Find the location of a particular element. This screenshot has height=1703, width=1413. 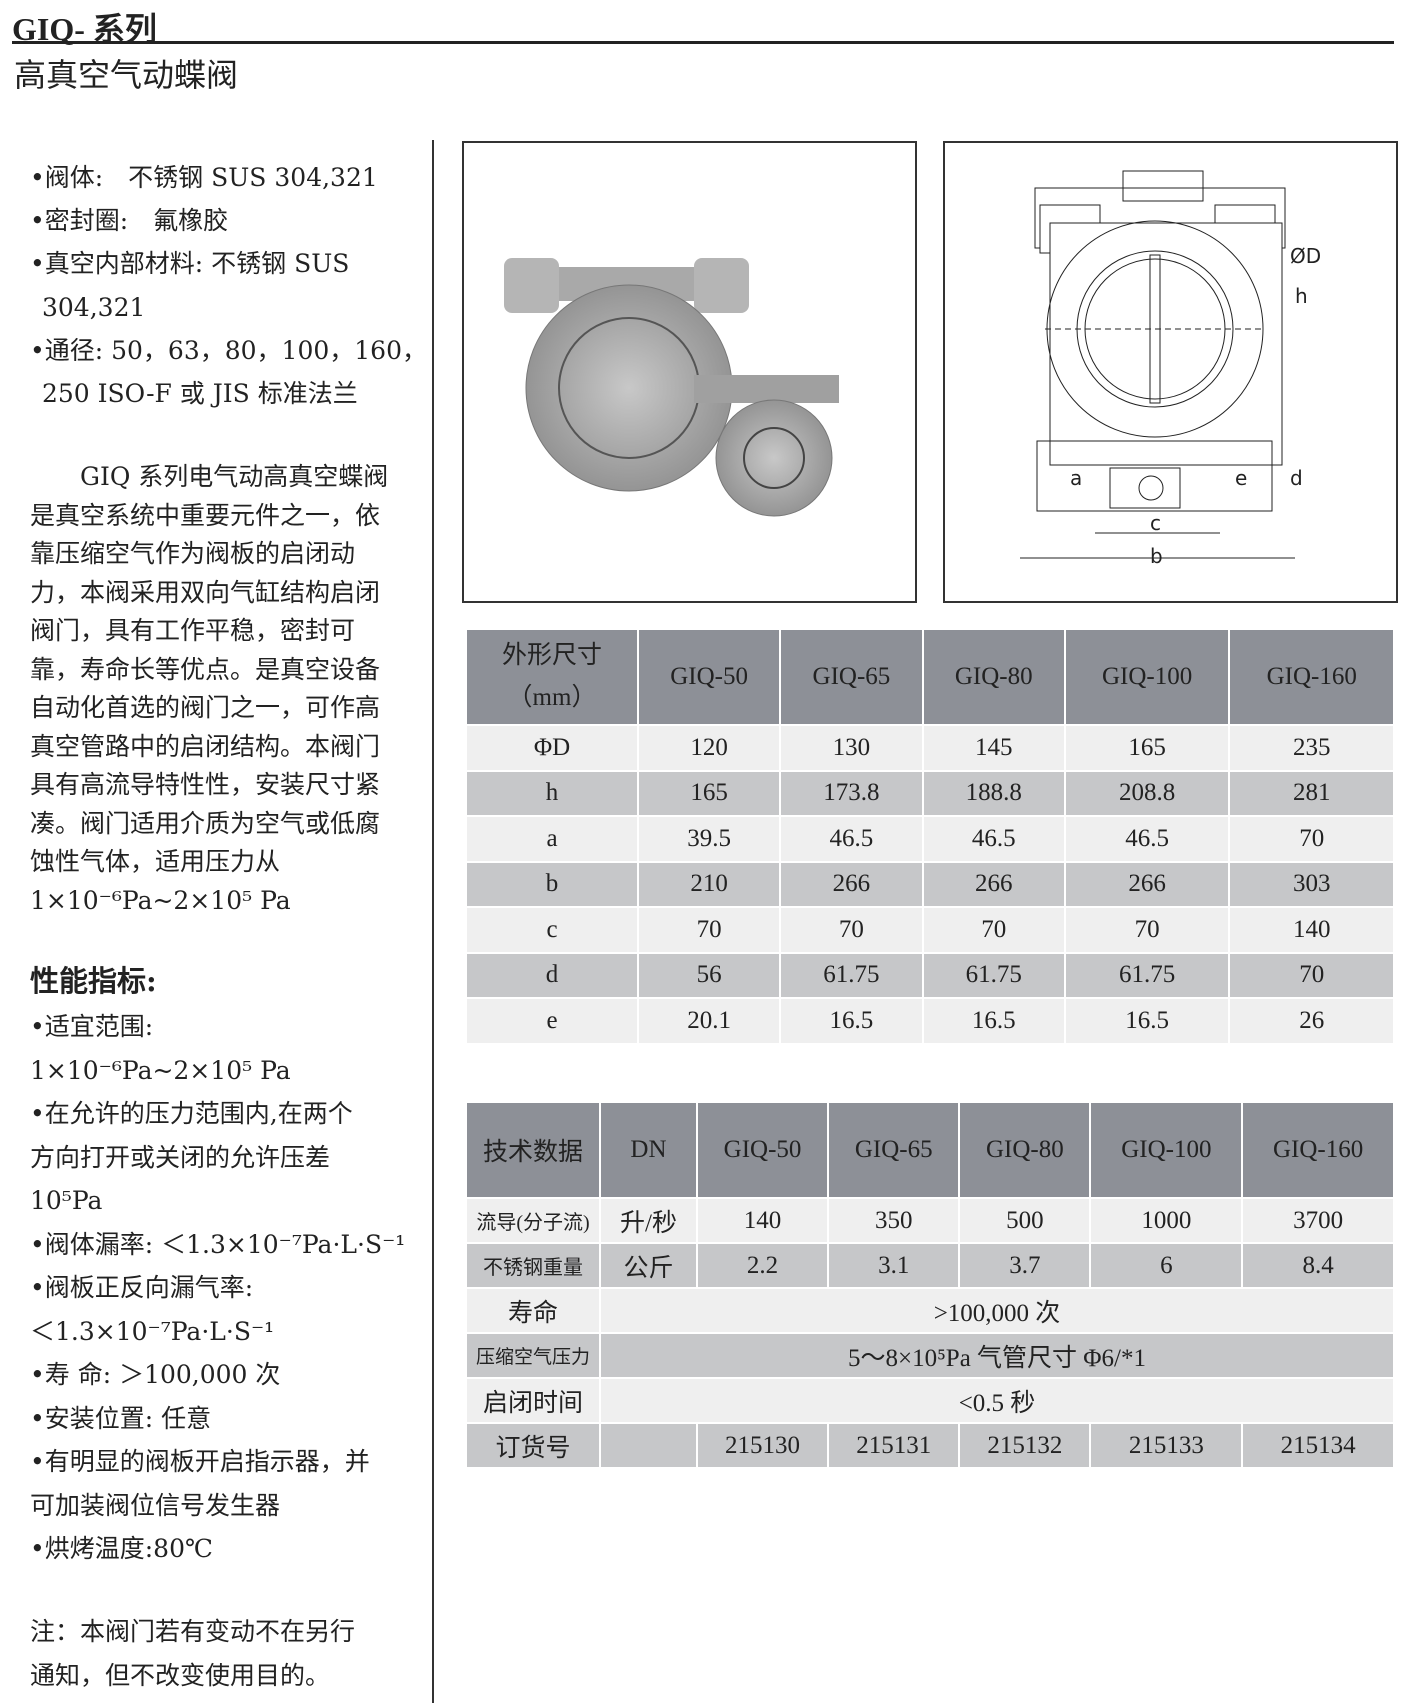

label-a: a is located at coordinates (1076, 478).